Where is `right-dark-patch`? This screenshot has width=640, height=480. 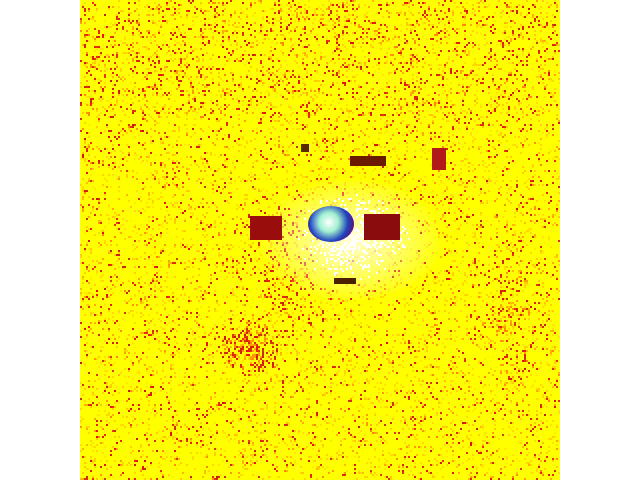
right-dark-patch is located at coordinates (382, 227).